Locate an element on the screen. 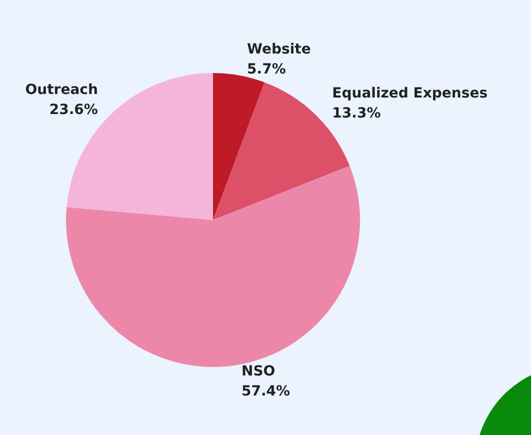  data-label: 23.6% is located at coordinates (73, 110).